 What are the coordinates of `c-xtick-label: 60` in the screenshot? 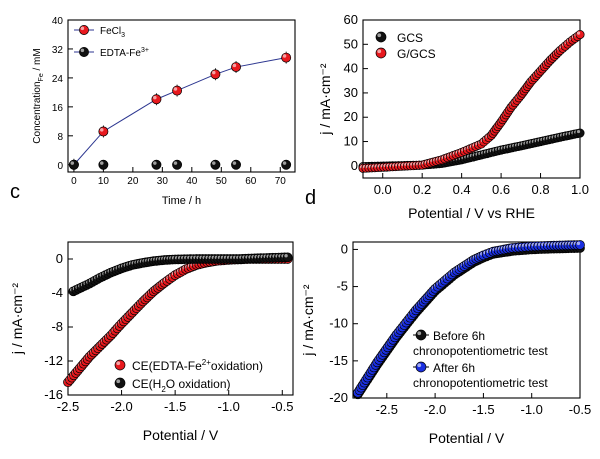 It's located at (251, 181).